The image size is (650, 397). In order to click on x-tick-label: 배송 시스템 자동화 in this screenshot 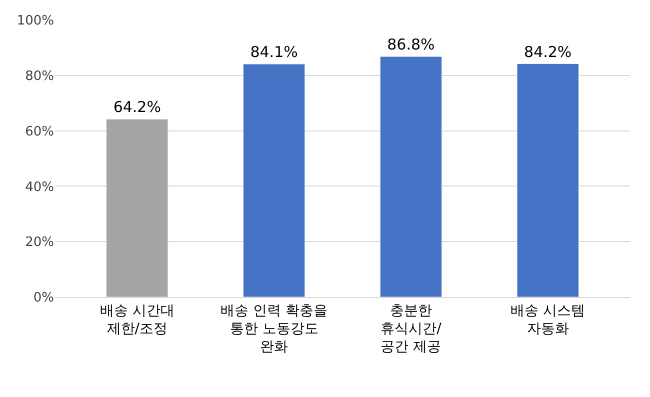, I will do `click(548, 319)`.